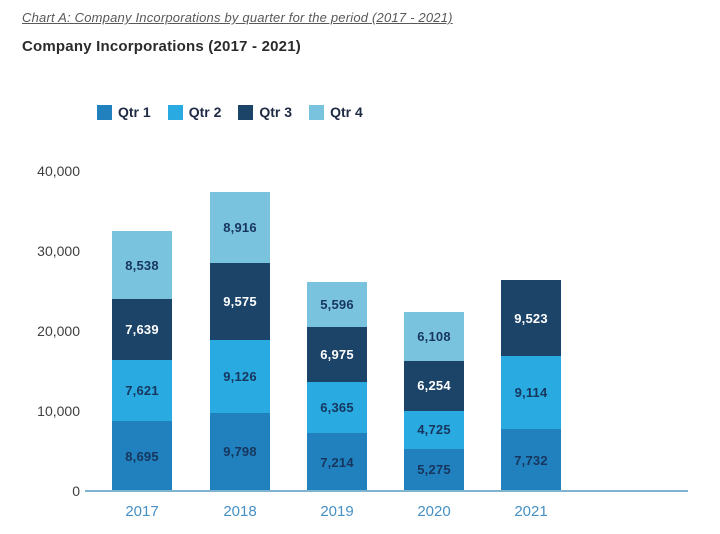 This screenshot has height=534, width=720. I want to click on bar-segment-2019-qtr-2: 6,365, so click(337, 408).